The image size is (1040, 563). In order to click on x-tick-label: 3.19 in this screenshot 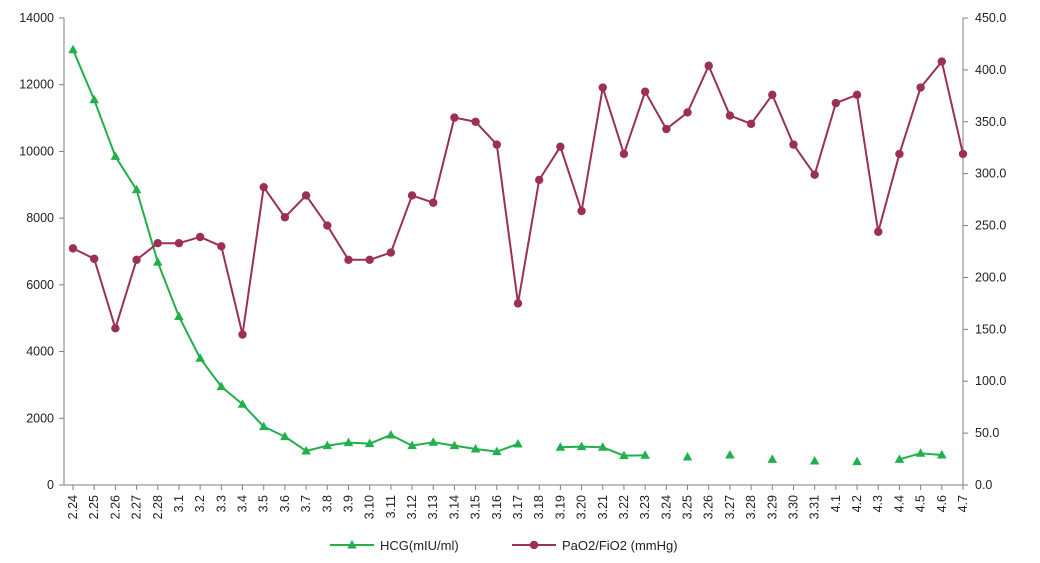, I will do `click(560, 507)`.